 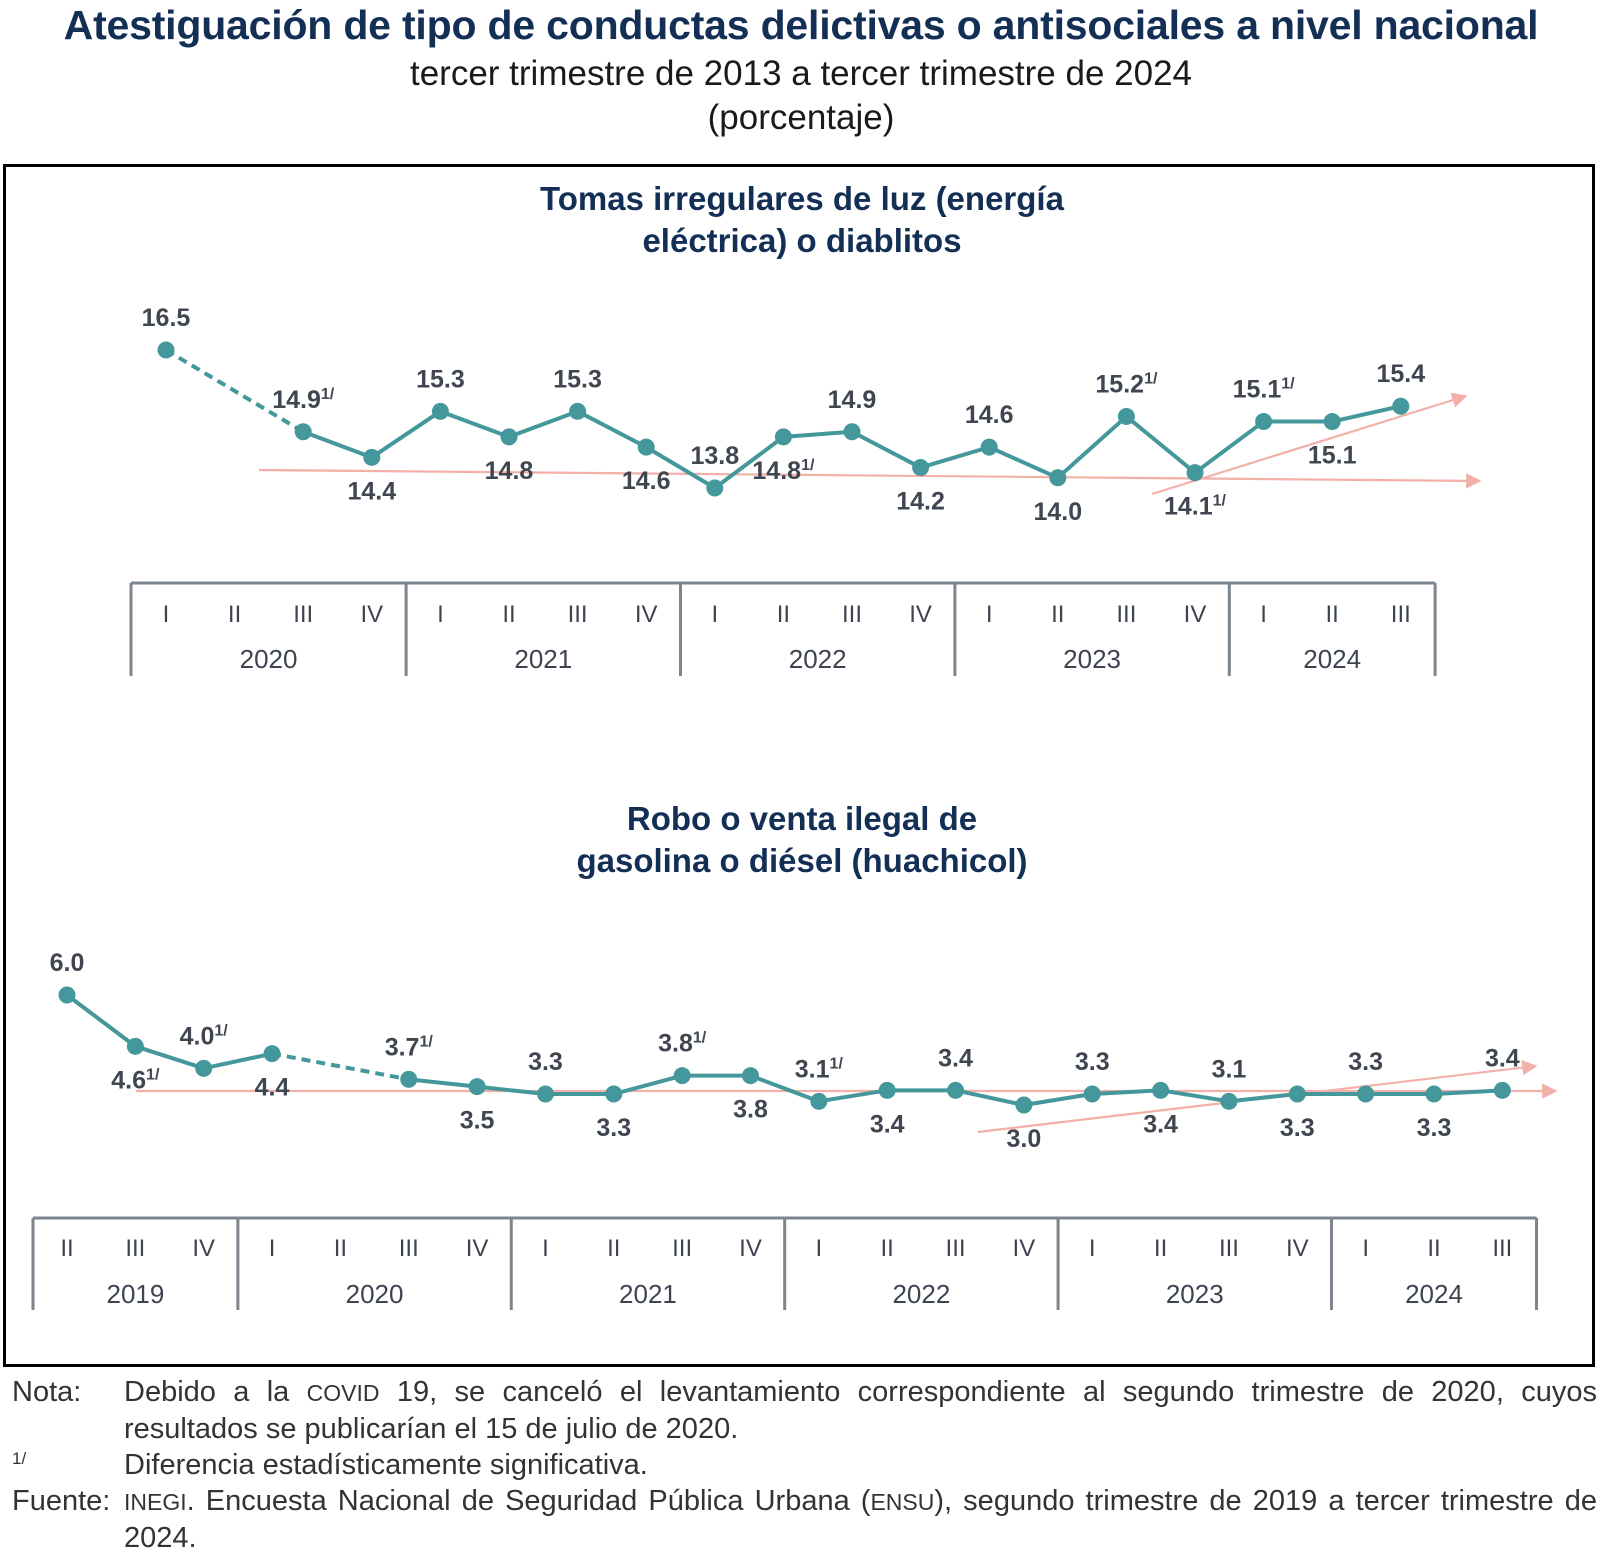 I want to click on data-label: 14.81/, so click(x=783, y=471).